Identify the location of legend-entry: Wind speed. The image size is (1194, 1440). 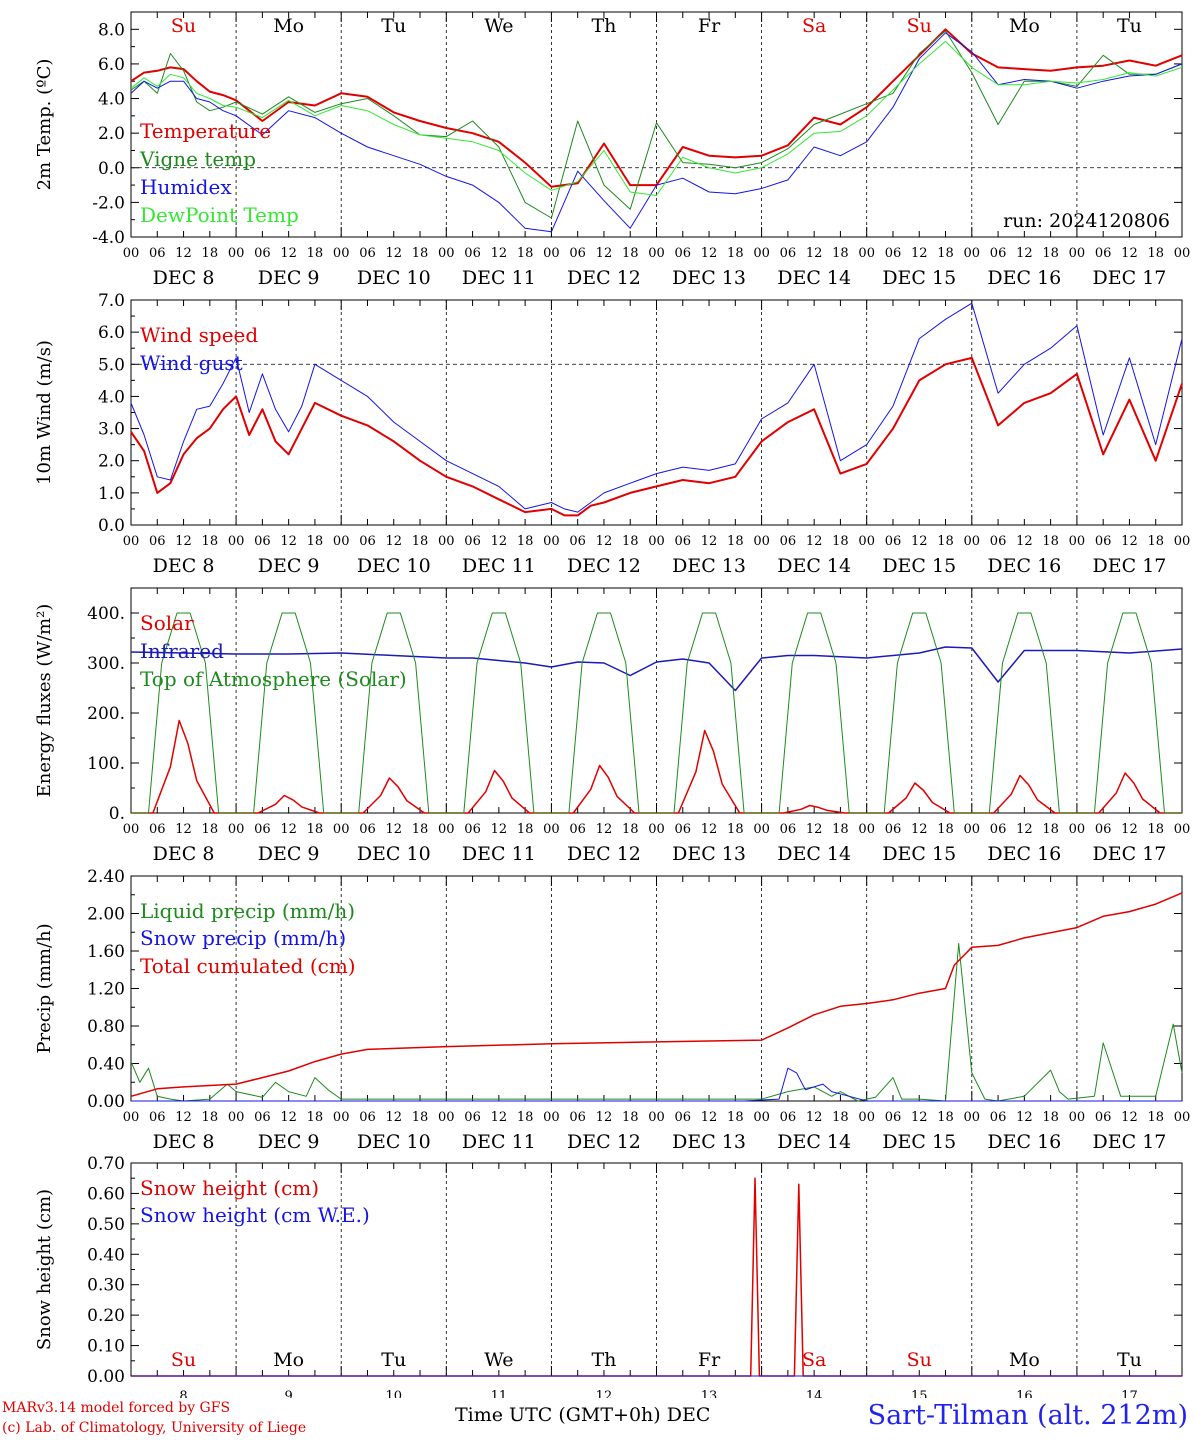
(199, 335).